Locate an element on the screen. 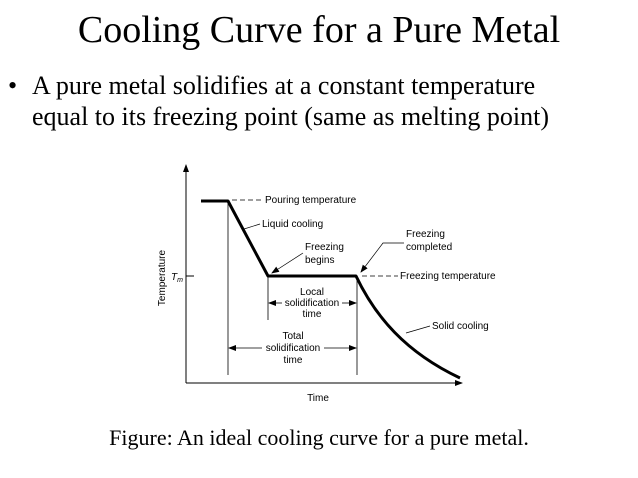 The height and width of the screenshot is (478, 638). total-solidification-label-2: solidification is located at coordinates (293, 348).